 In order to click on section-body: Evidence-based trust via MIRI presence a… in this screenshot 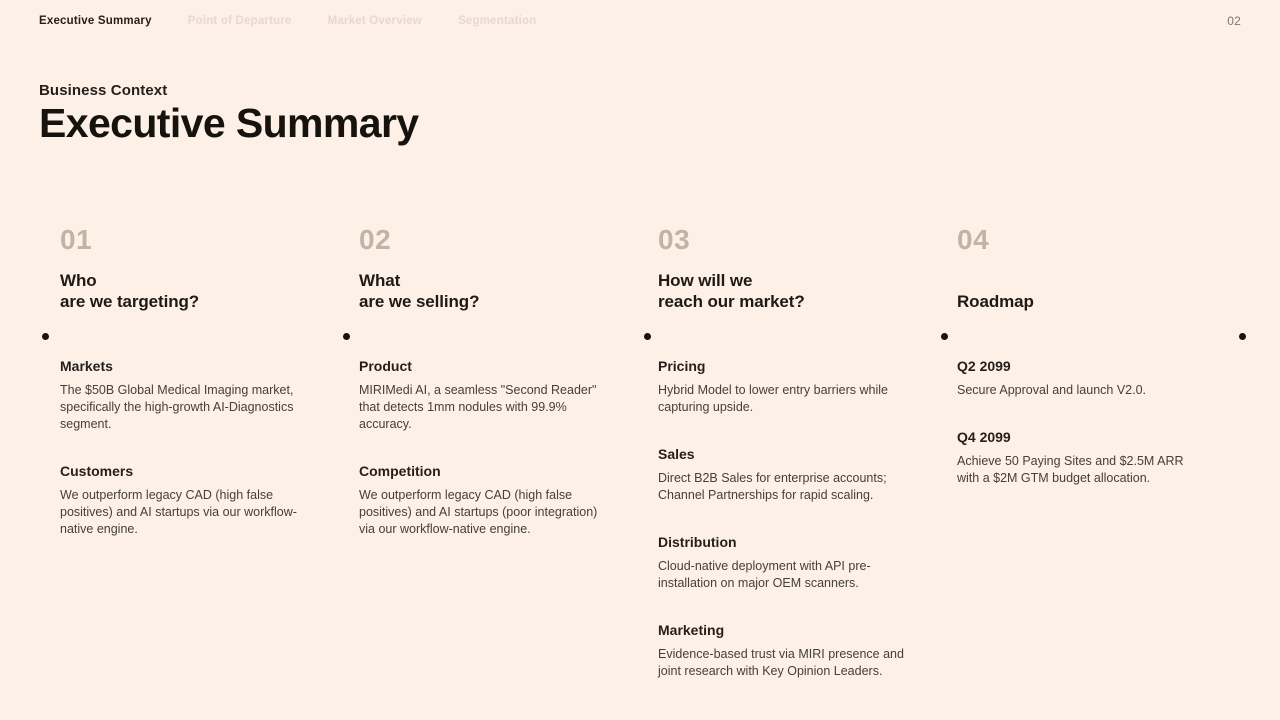, I will do `click(781, 662)`.